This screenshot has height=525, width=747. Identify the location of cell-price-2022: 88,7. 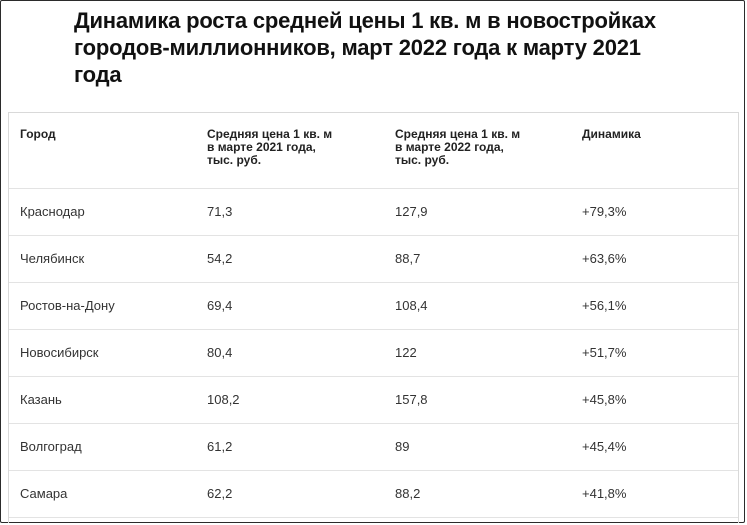
(408, 258).